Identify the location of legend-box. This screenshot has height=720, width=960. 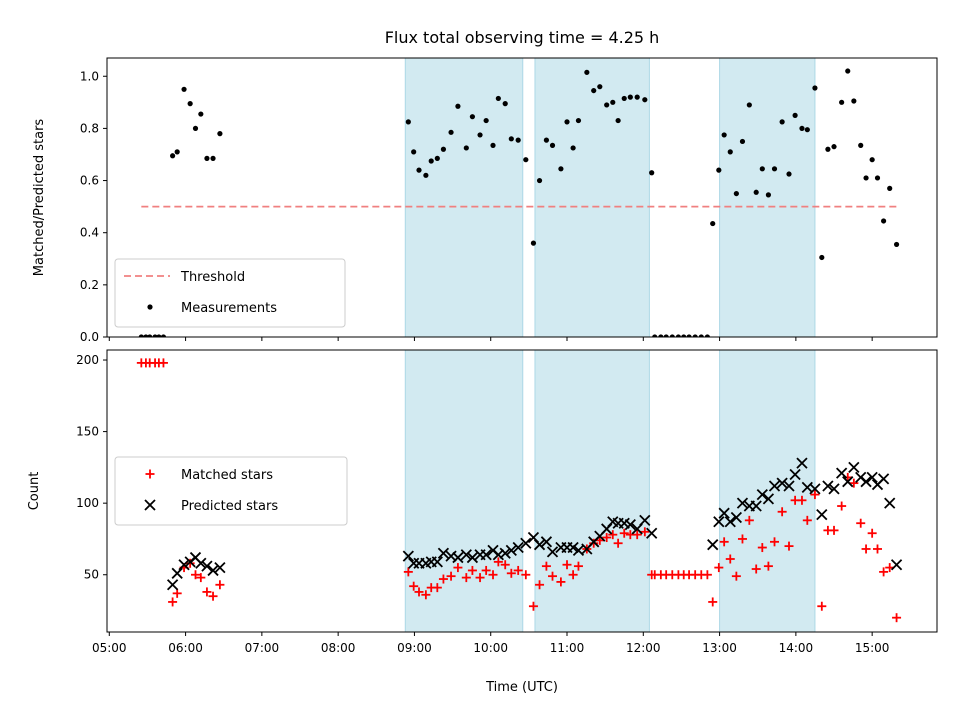
(231, 491).